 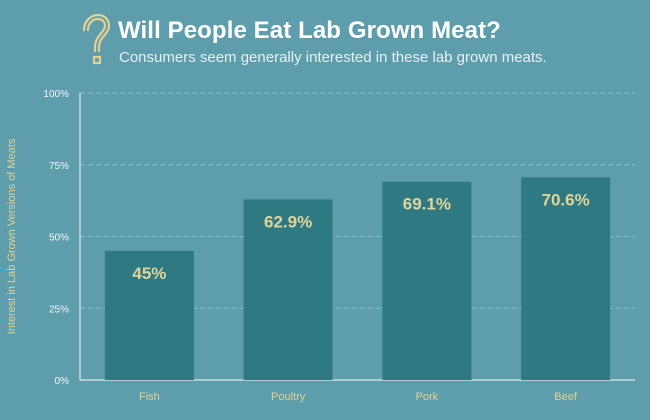 I want to click on bar-value-label: 69.1%, so click(x=427, y=204).